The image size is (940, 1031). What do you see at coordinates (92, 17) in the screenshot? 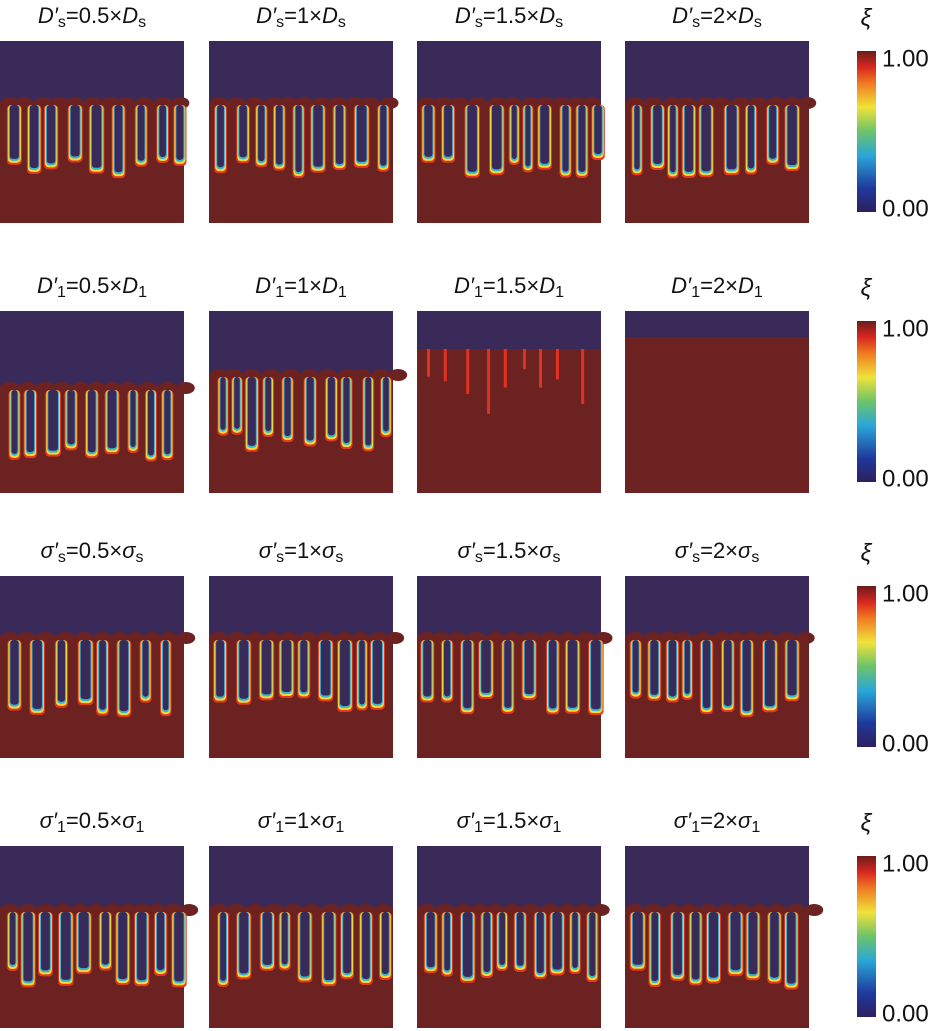
I see `panel-title: D′s=0.5×Ds` at bounding box center [92, 17].